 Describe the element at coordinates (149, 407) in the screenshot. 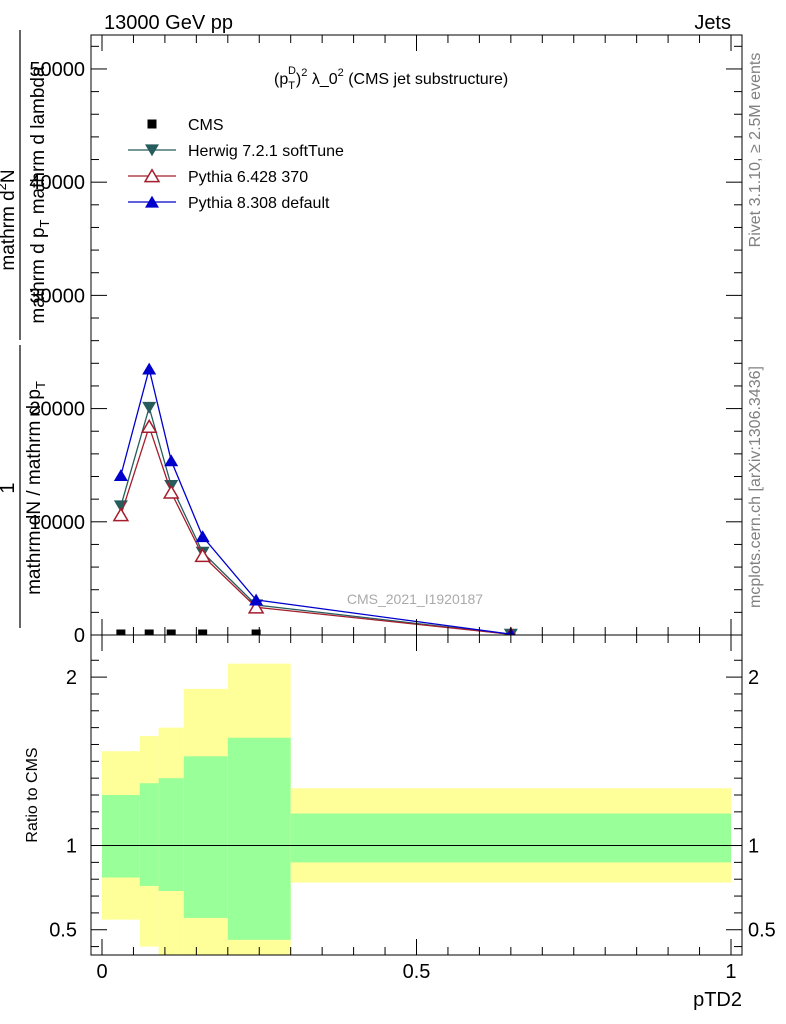

I see `data-point-herwig-7-2-1-softtune` at that location.